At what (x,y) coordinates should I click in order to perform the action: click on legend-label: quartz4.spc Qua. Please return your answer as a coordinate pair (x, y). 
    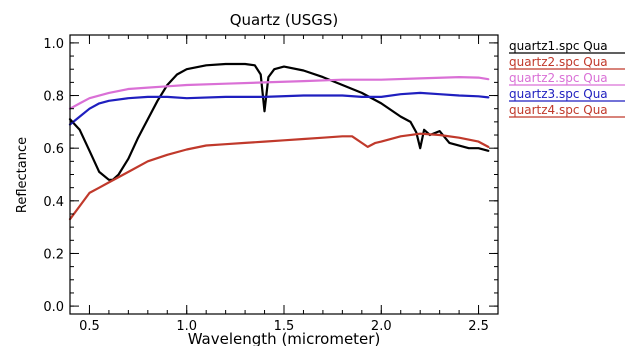
    Looking at the image, I should click on (558, 110).